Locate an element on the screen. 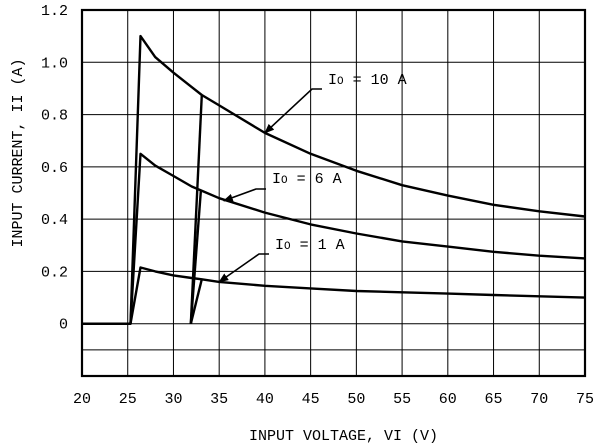  x-tick-label: 20 is located at coordinates (82, 399).